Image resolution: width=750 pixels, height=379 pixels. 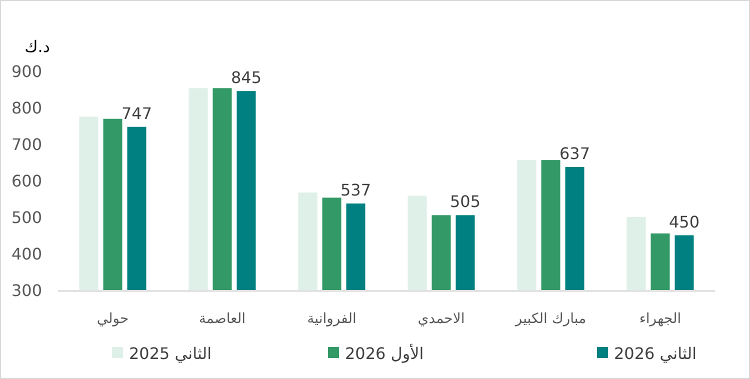 What do you see at coordinates (37, 46) in the screenshot?
I see `y-axis-title: د.ك` at bounding box center [37, 46].